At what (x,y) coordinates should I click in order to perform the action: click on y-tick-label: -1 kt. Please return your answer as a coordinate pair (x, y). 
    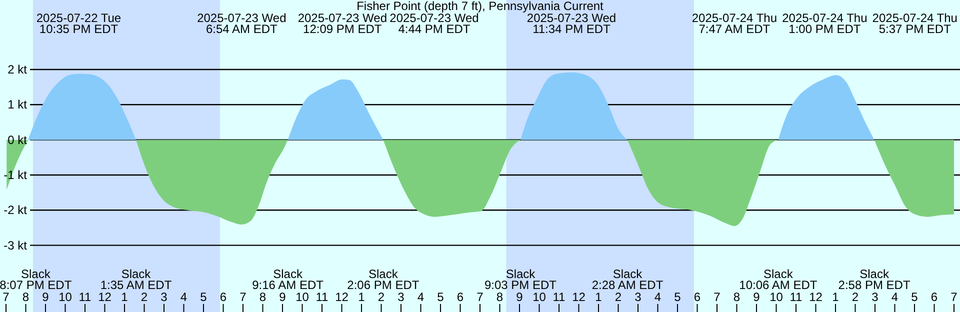
    Looking at the image, I should click on (16, 175).